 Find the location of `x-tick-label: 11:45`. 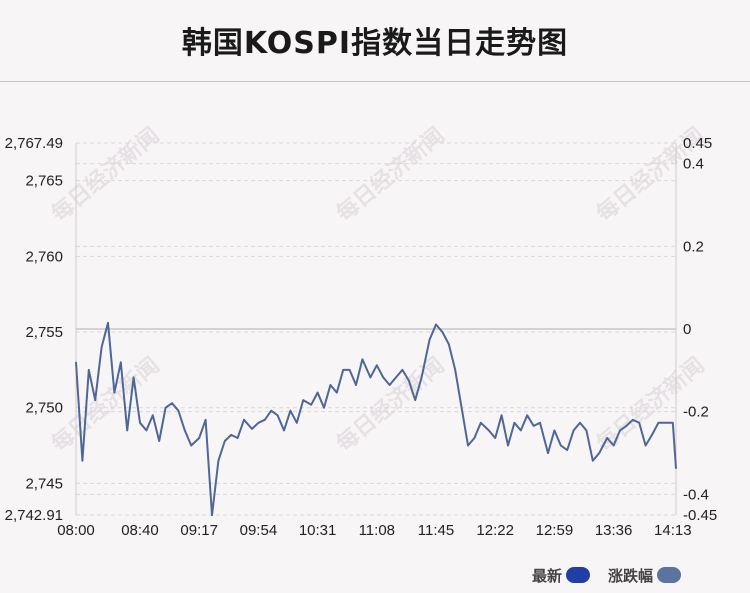

x-tick-label: 11:45 is located at coordinates (436, 530).